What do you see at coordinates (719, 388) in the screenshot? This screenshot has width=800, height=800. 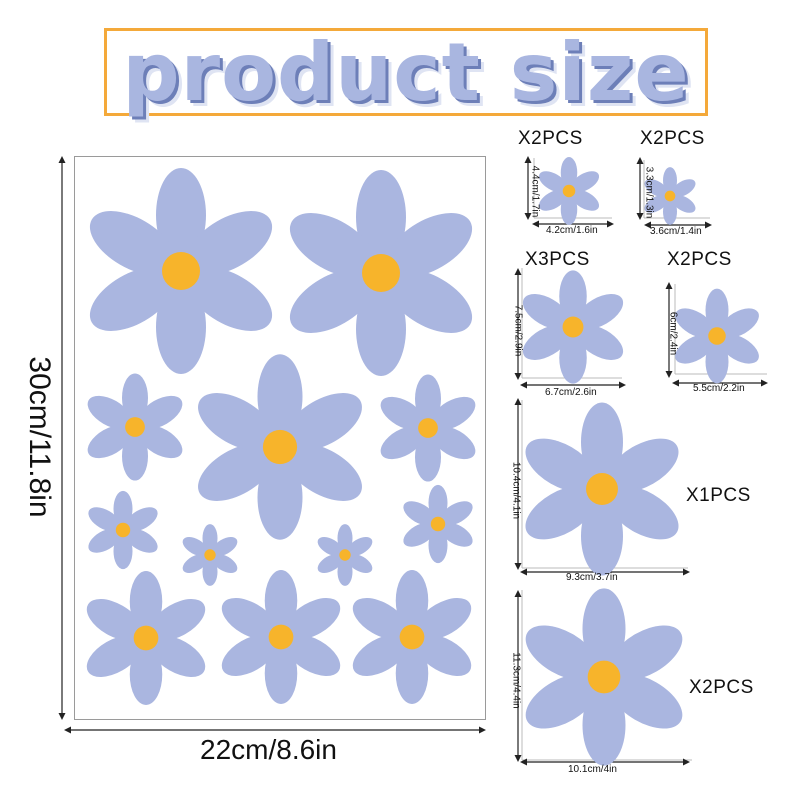 I see `sticker-4-width-label: 5.5cm/2.2in` at bounding box center [719, 388].